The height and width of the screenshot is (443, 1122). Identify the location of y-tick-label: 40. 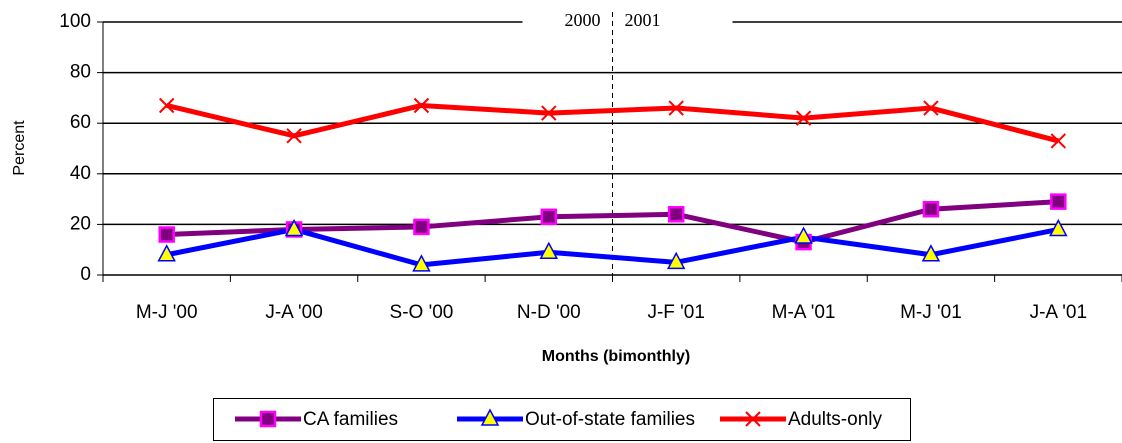
(80, 173).